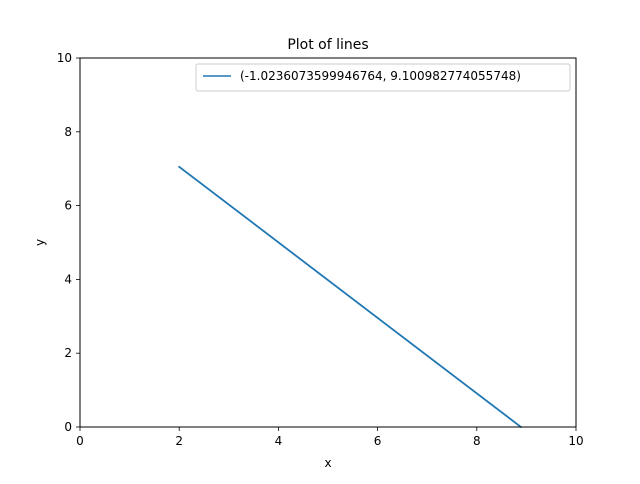  What do you see at coordinates (68, 427) in the screenshot?
I see `y-tick-label: 0` at bounding box center [68, 427].